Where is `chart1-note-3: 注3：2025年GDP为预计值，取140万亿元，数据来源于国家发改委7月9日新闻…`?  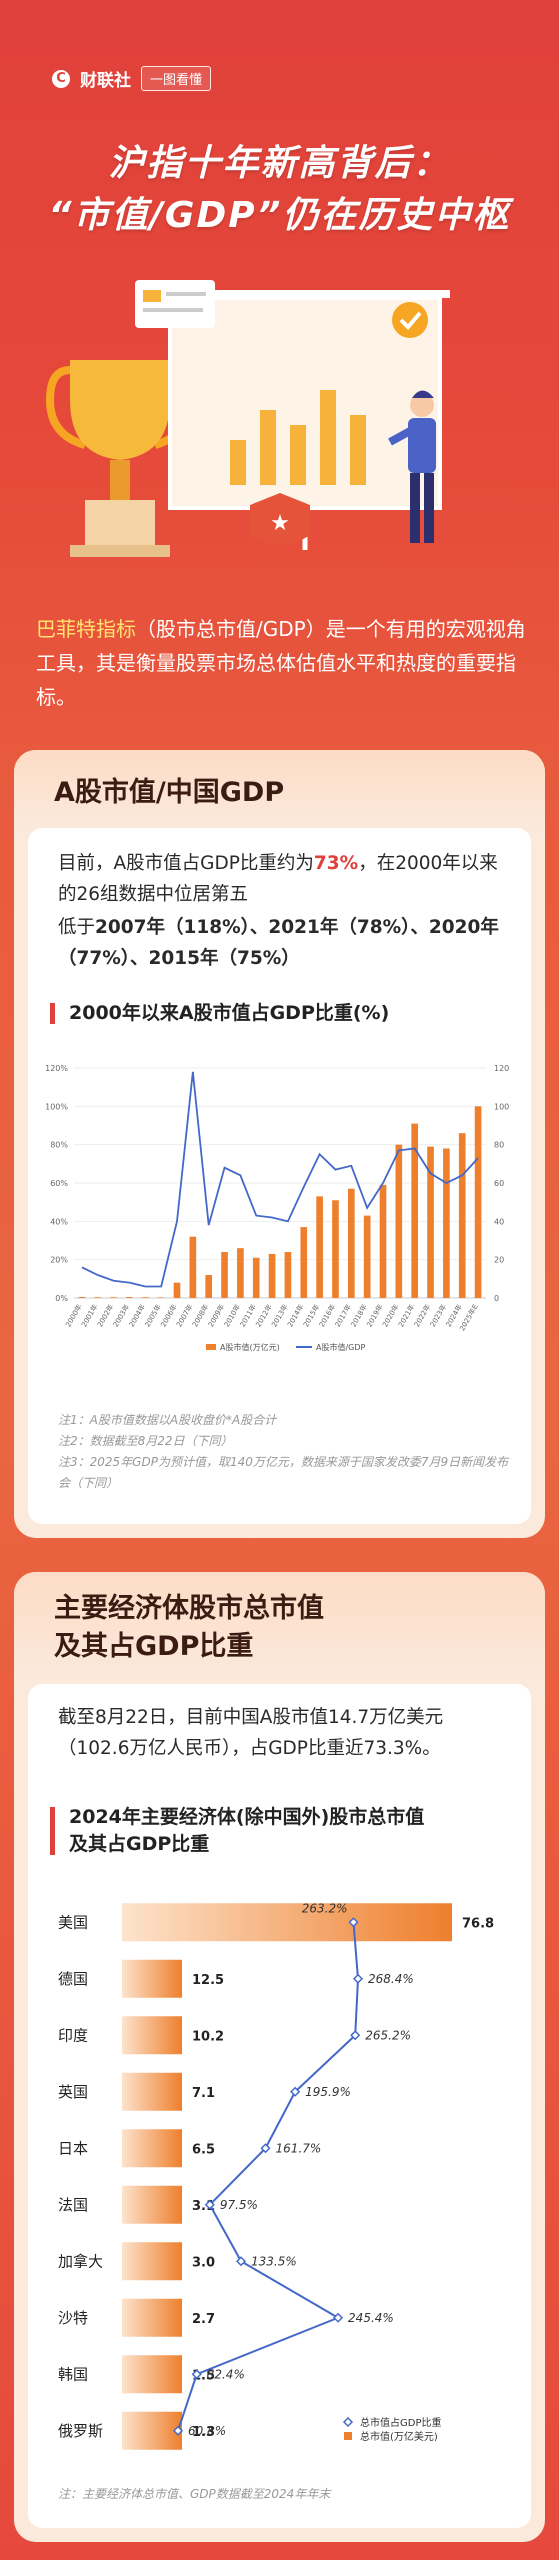
chart1-note-3: 注3：2025年GDP为预计值，取140万亿元，数据来源于国家发改委7月9日新闻… is located at coordinates (283, 1472).